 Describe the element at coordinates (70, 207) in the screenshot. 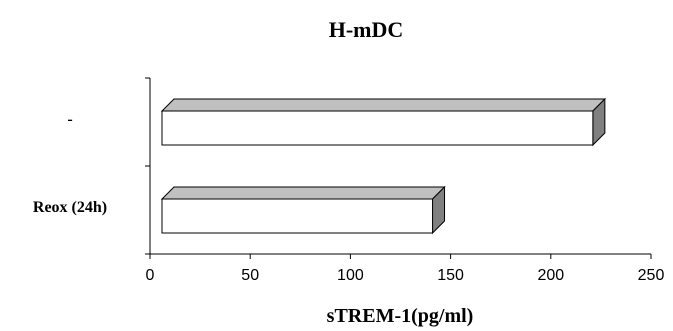

I see `category-label: Reox (24h)` at that location.